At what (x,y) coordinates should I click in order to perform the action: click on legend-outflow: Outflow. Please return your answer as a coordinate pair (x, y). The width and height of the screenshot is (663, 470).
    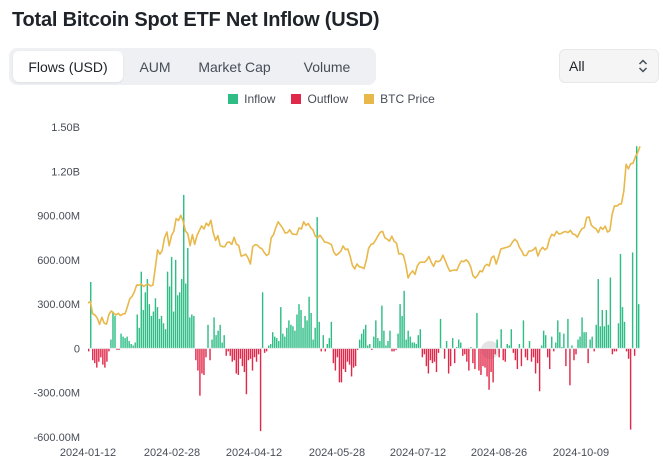
    Looking at the image, I should click on (319, 99).